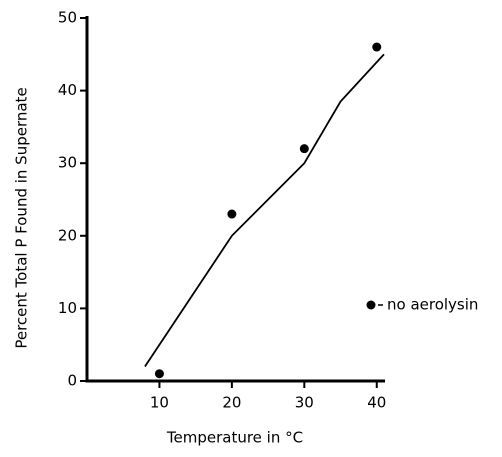 The image size is (502, 457). I want to click on legend-marker, so click(371, 305).